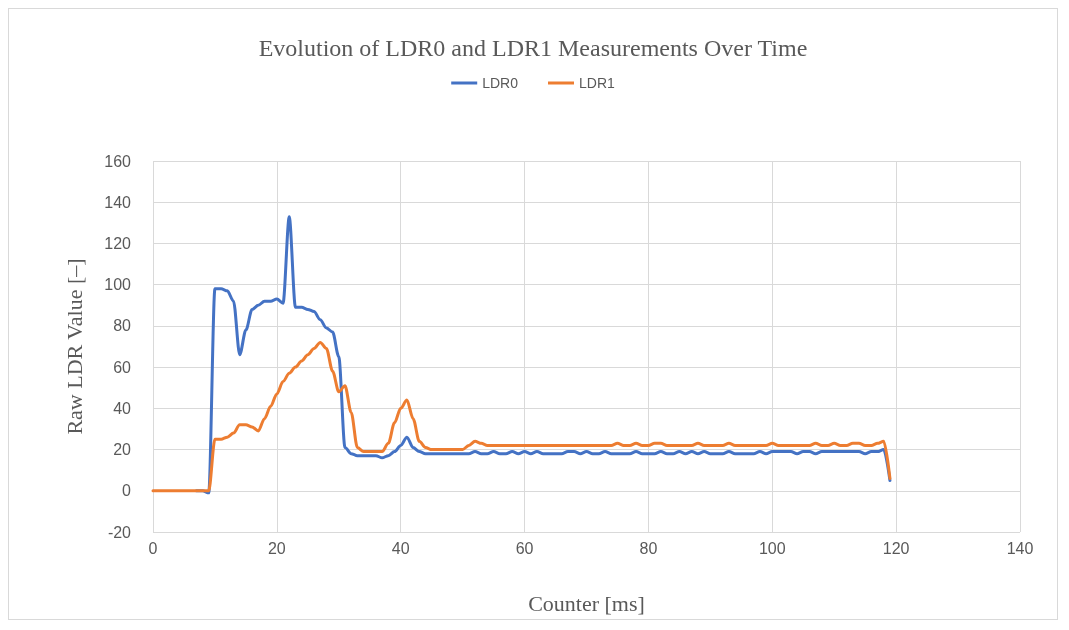  What do you see at coordinates (153, 548) in the screenshot?
I see `x-tick-label: 0` at bounding box center [153, 548].